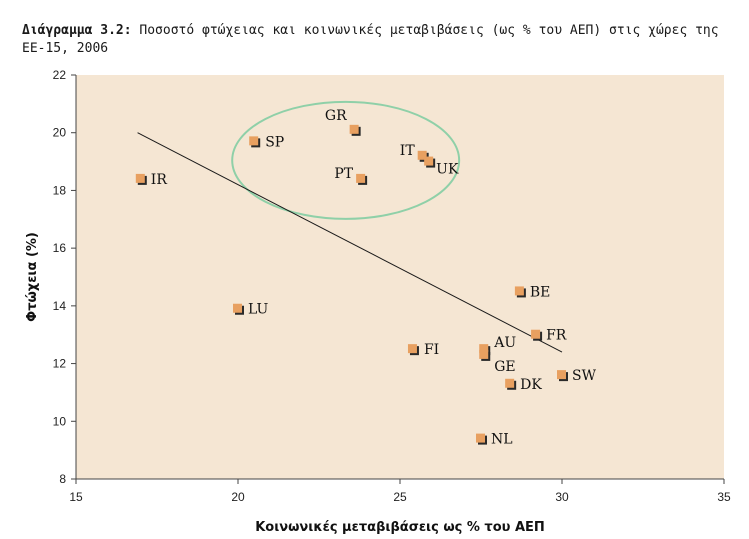 The image size is (749, 539). I want to click on y-tick-label: 16, so click(60, 248).